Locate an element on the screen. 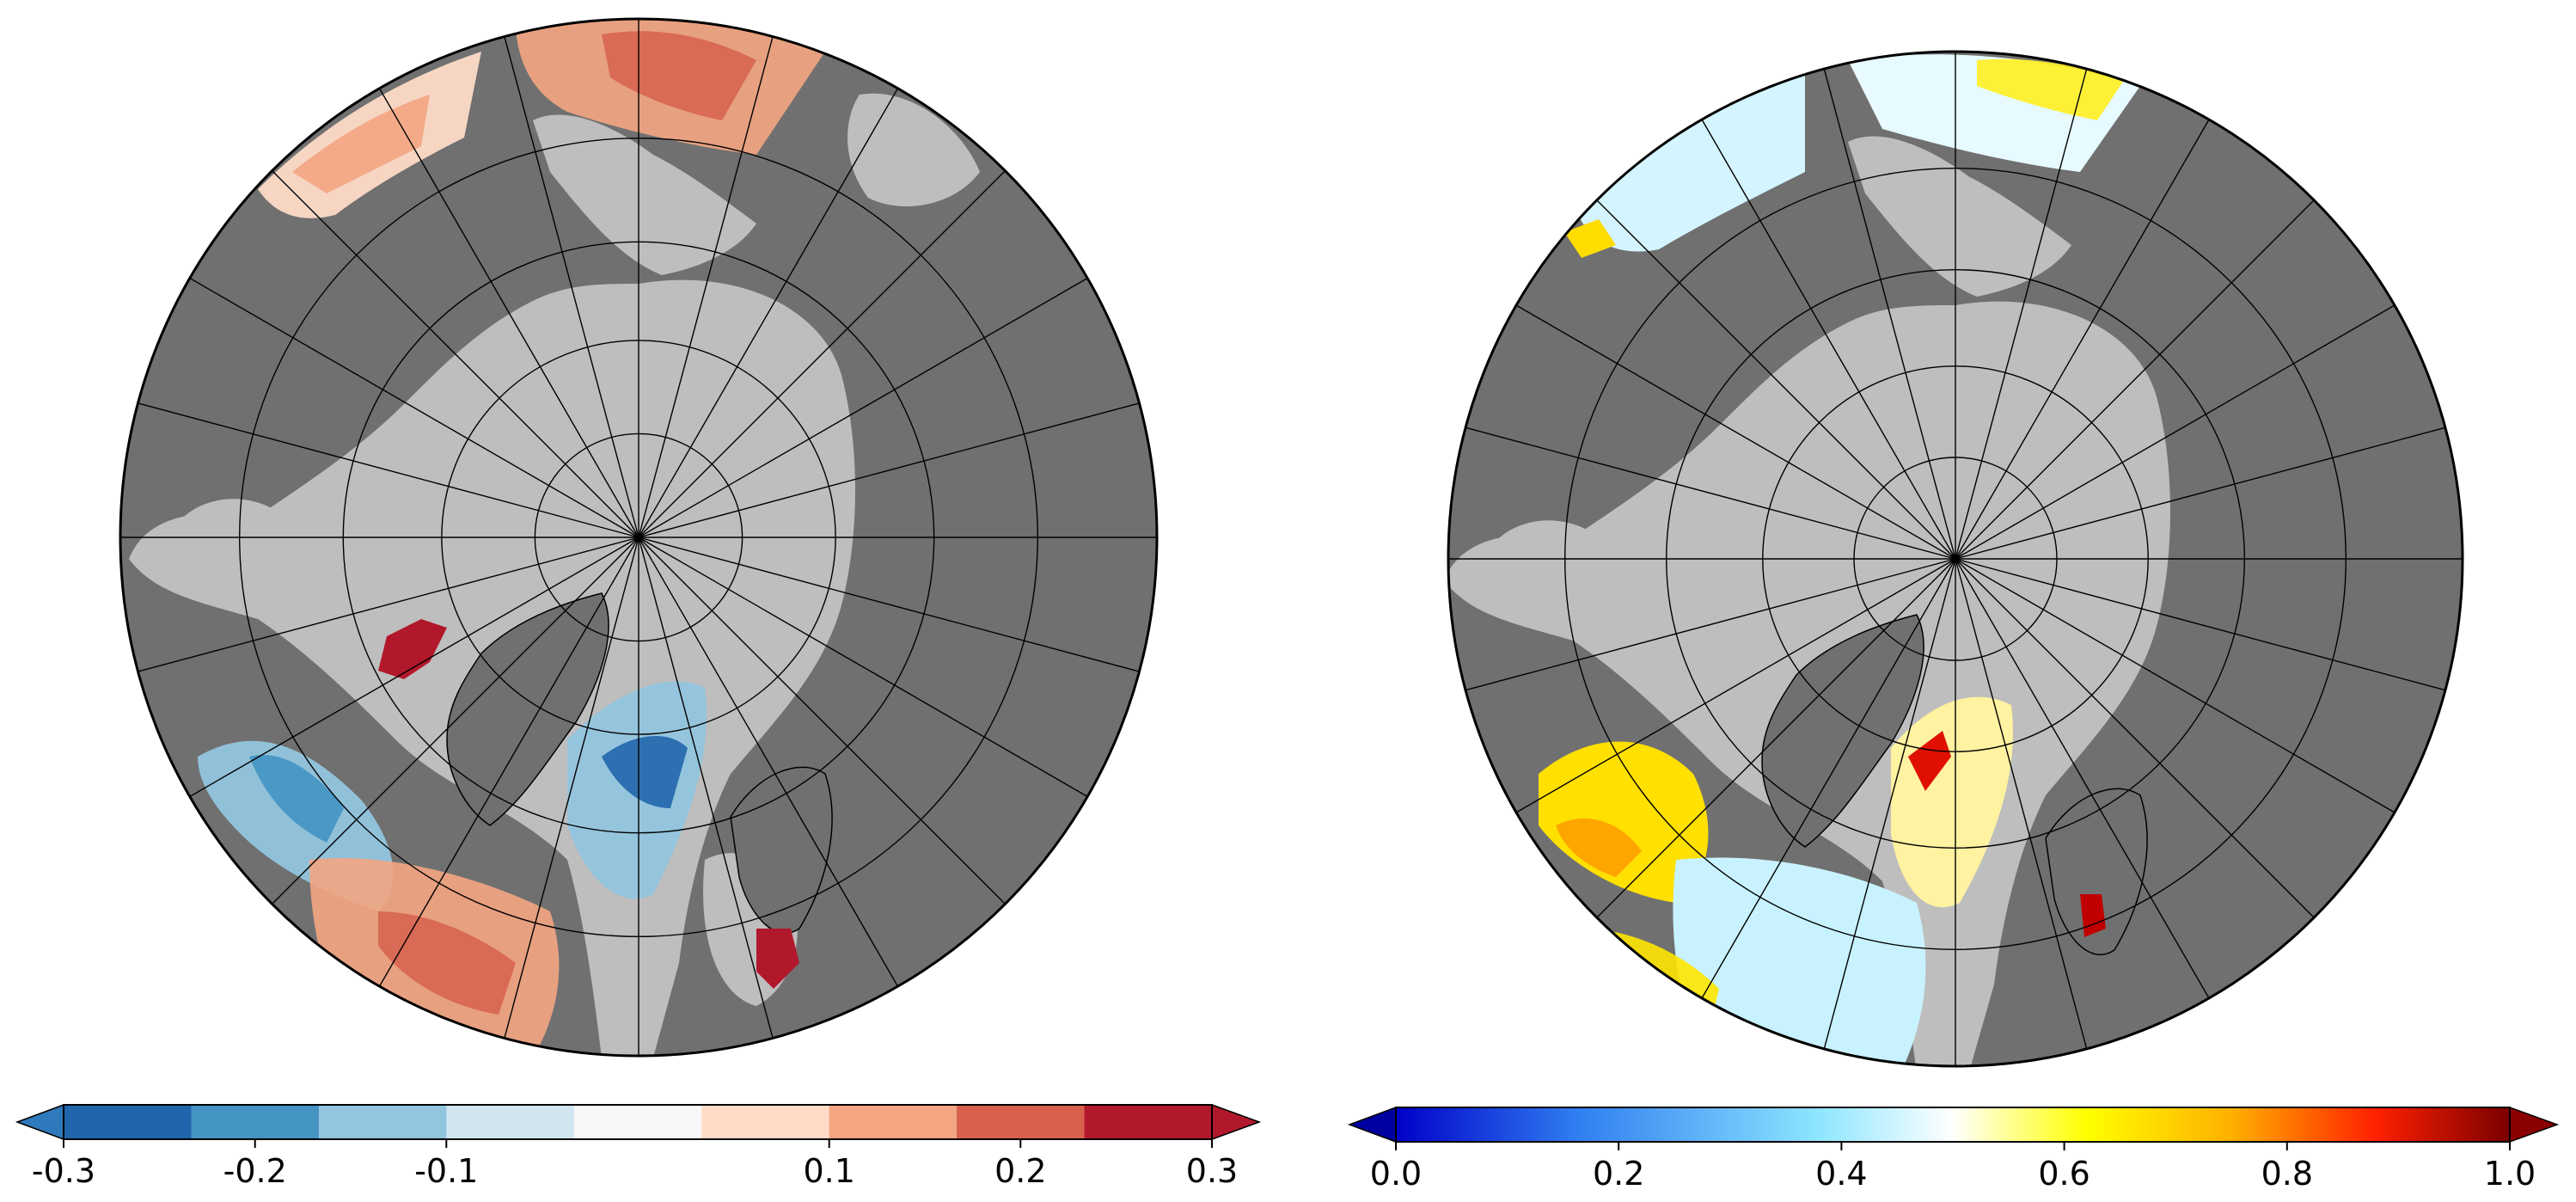 Image resolution: width=2576 pixels, height=1202 pixels. left-colorbar-tick-label: 0.2 is located at coordinates (1020, 1171).